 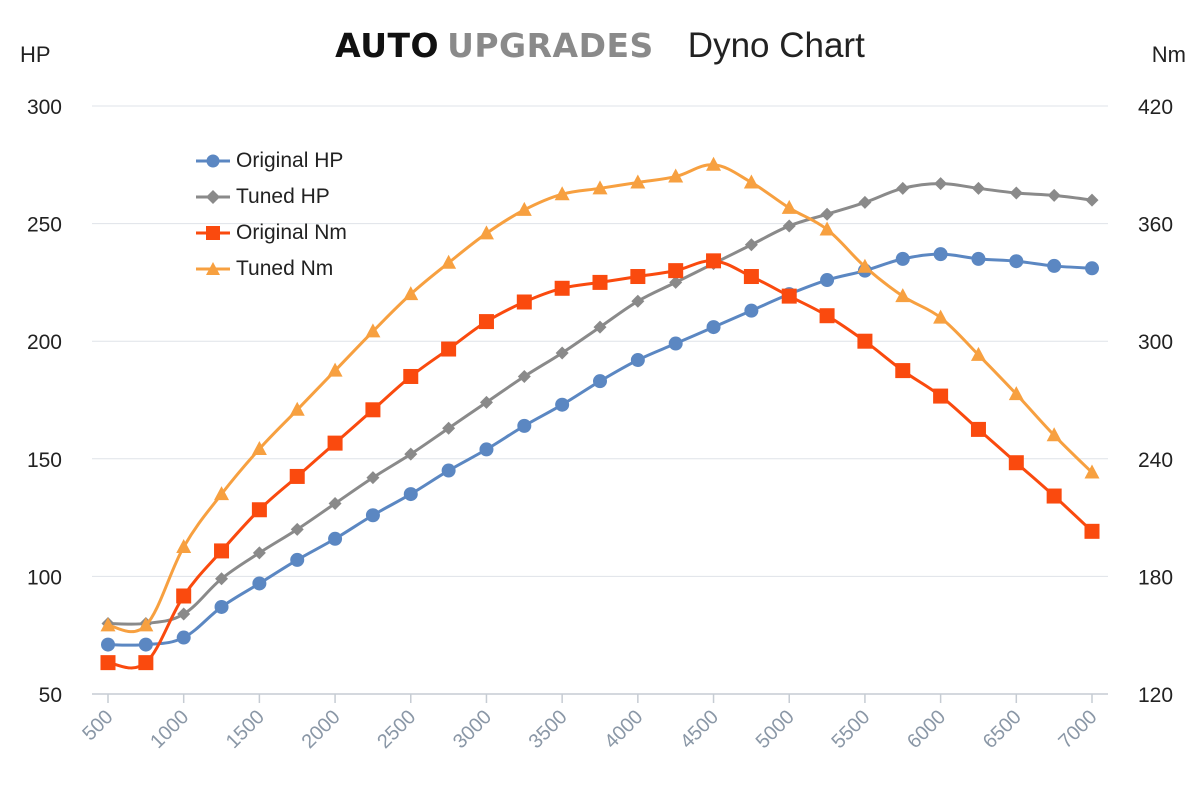 What do you see at coordinates (548, 729) in the screenshot?
I see `x-tick-label: 3500` at bounding box center [548, 729].